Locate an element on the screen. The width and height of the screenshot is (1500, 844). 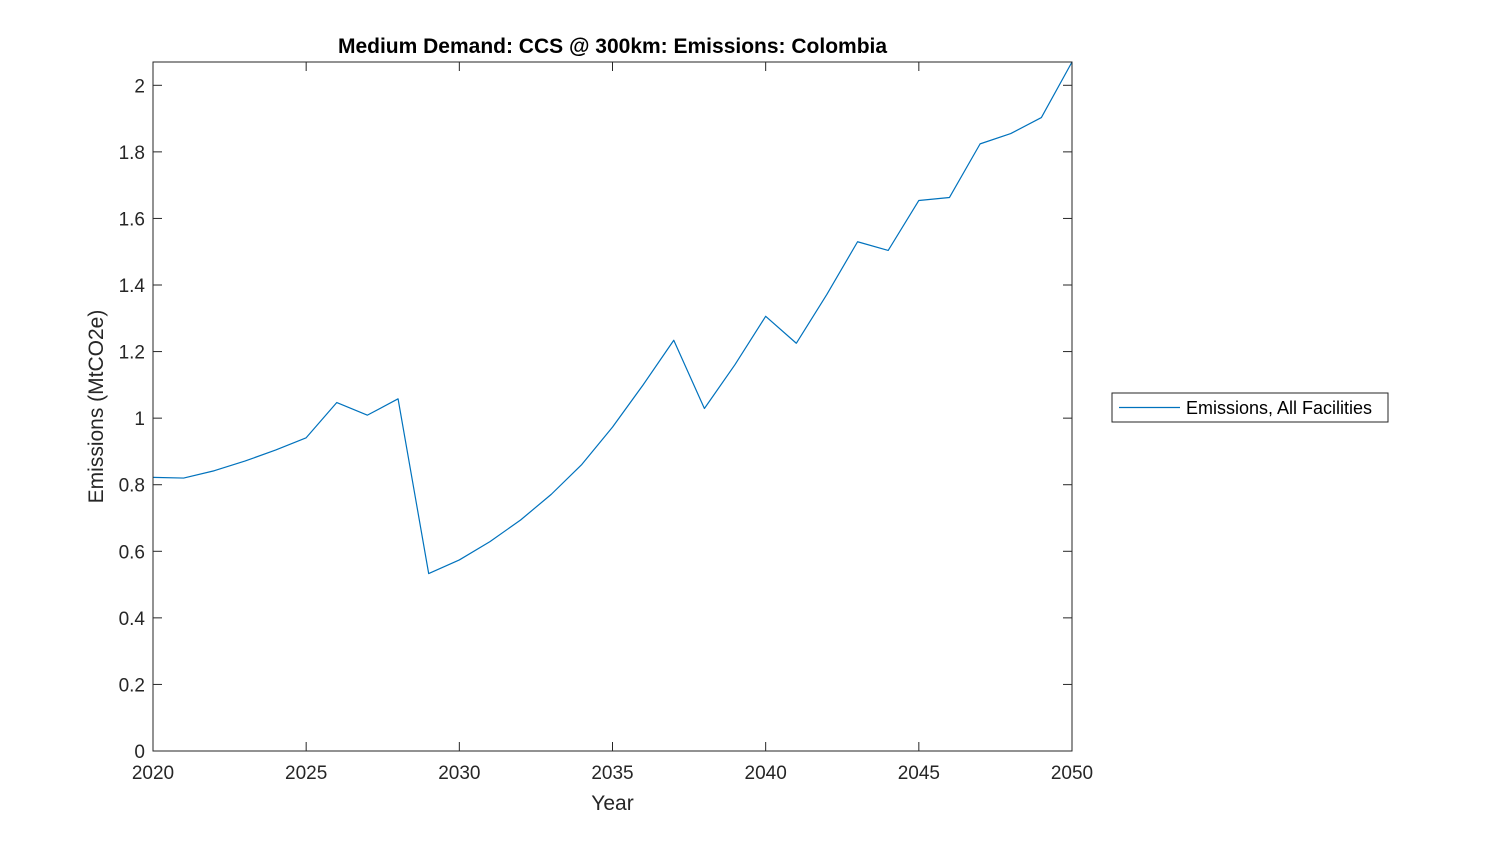
x-tick-label: 2025 is located at coordinates (306, 773).